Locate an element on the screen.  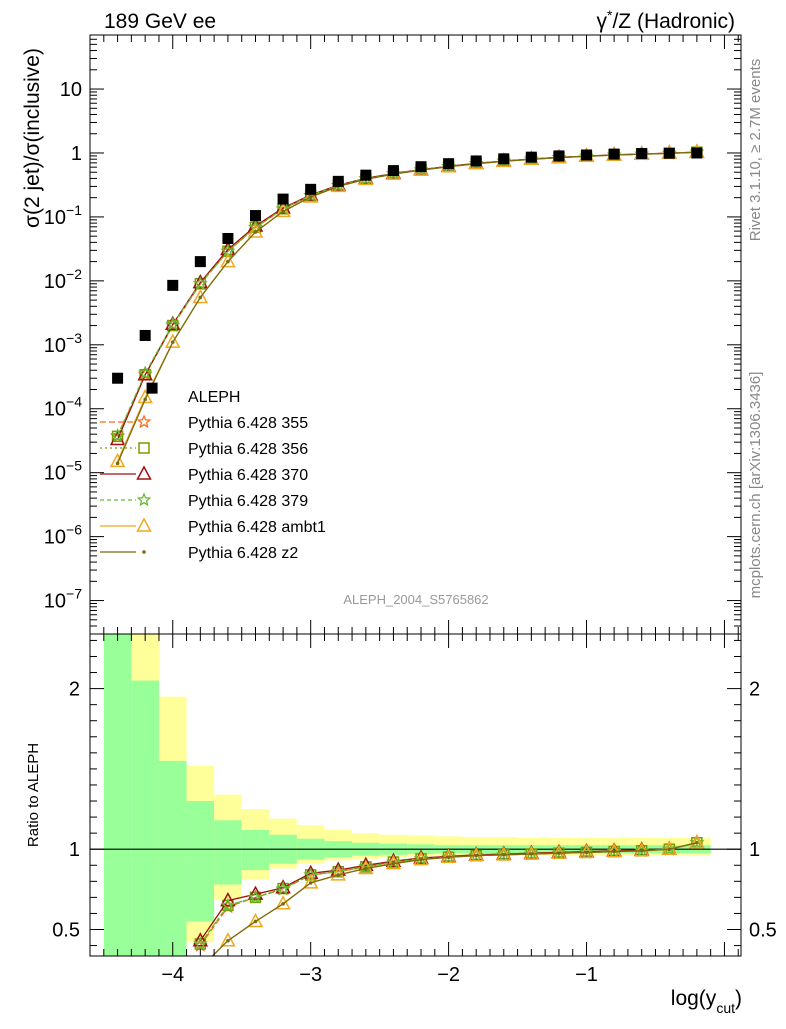
ratio-series is located at coordinates (448, 895).